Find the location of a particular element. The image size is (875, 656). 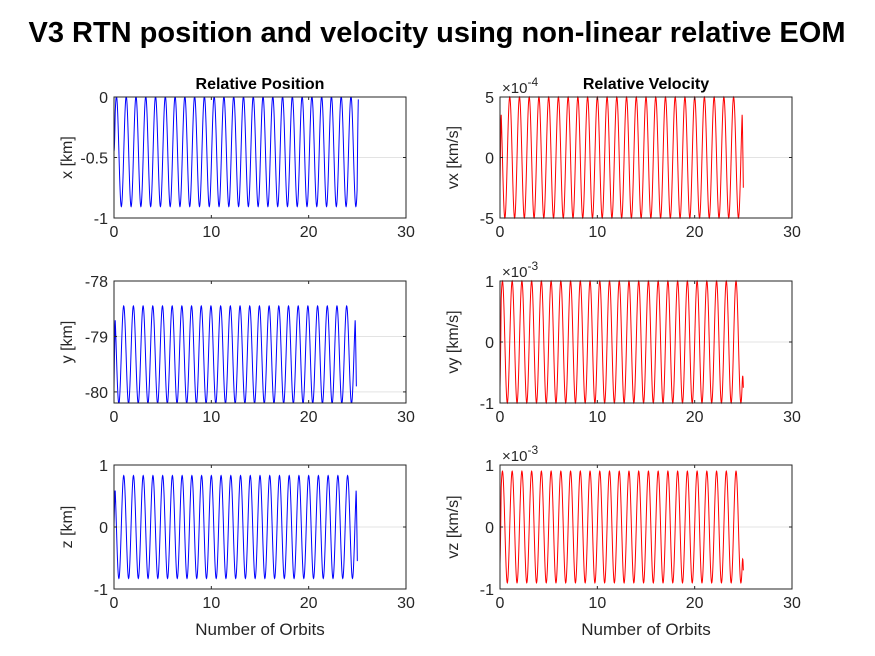

subplot-pos-y: 0 10 20 30 -80 -79 -78 y [km] is located at coordinates (237, 350).